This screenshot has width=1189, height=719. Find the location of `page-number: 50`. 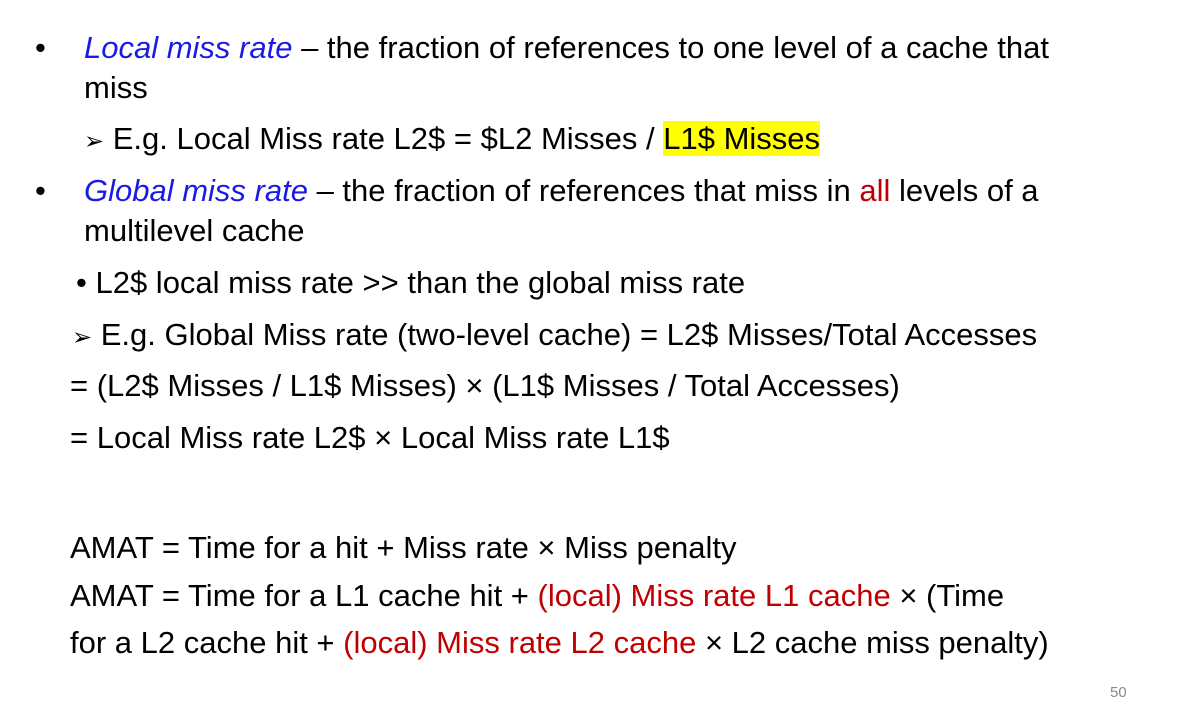

page-number: 50 is located at coordinates (1118, 692).